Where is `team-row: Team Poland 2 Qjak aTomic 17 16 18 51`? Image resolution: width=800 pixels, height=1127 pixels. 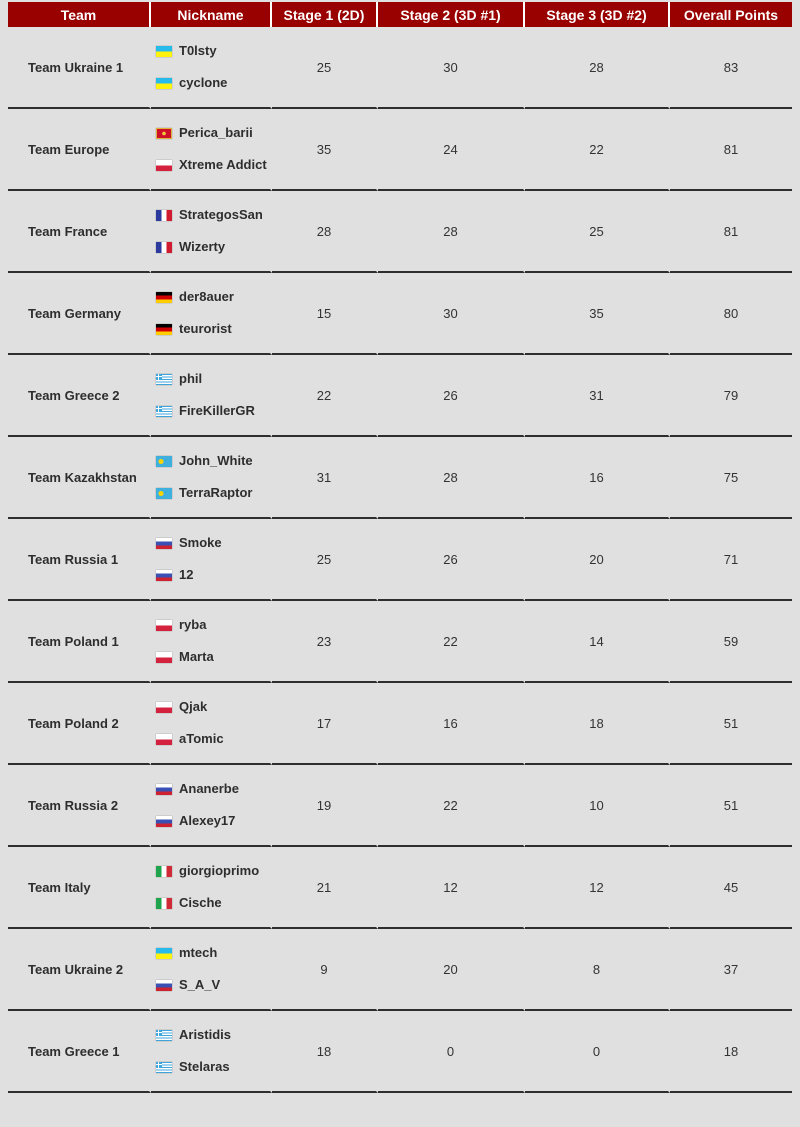 team-row: Team Poland 2 Qjak aTomic 17 16 18 51 is located at coordinates (400, 724).